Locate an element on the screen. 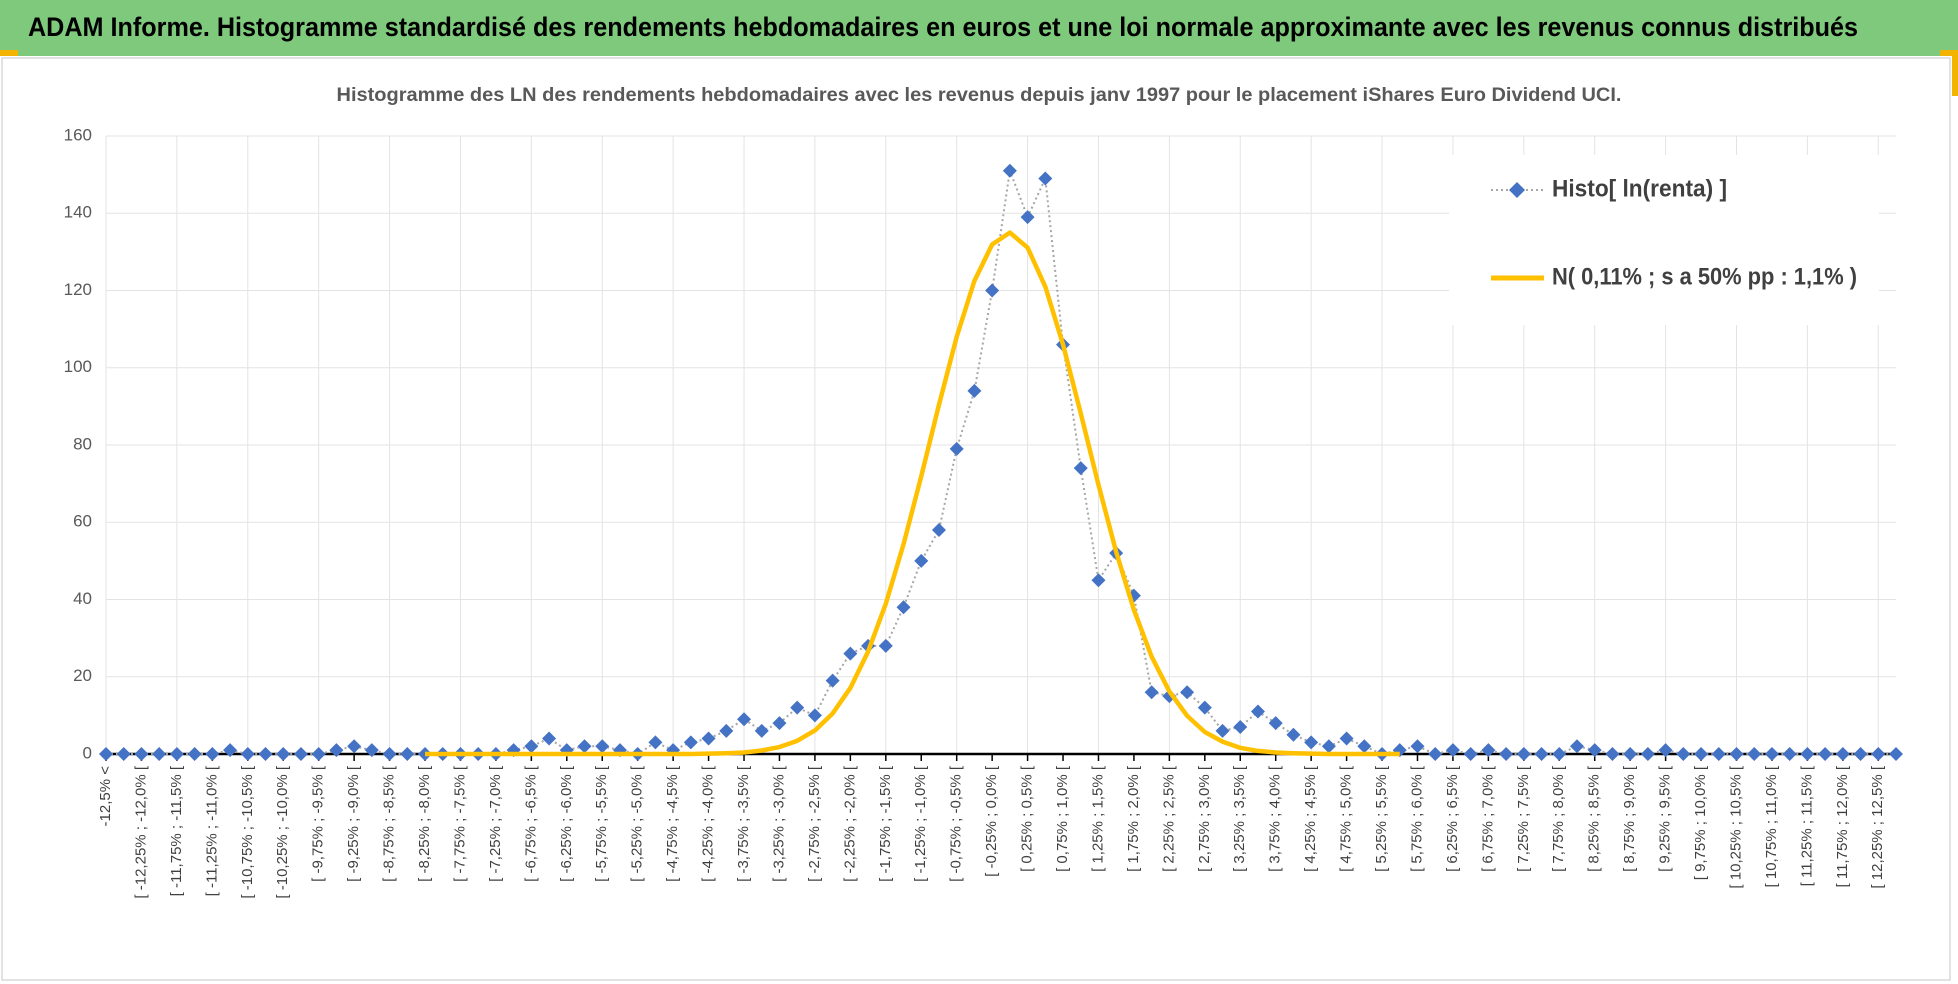 Image resolution: width=1958 pixels, height=984 pixels. x-tick-label: [ -7,75% ; -7,5% [ is located at coordinates (459, 823).